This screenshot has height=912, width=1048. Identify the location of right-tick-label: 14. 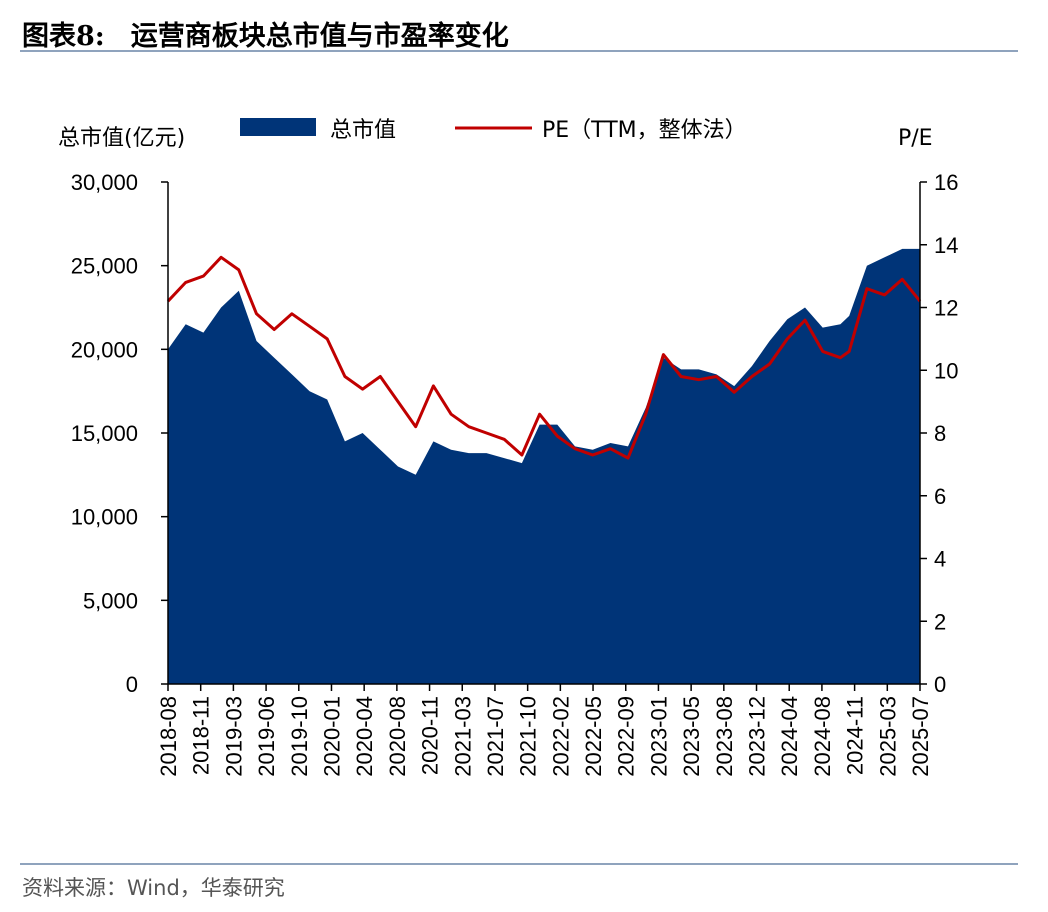
(946, 245).